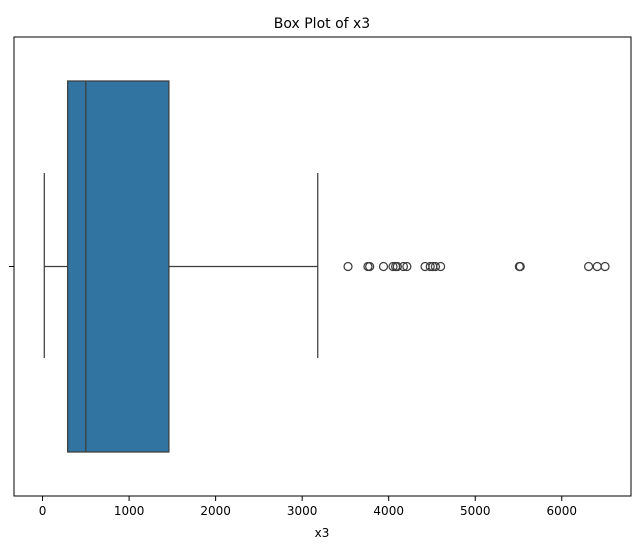  What do you see at coordinates (475, 511) in the screenshot?
I see `x-tick-label: 5000` at bounding box center [475, 511].